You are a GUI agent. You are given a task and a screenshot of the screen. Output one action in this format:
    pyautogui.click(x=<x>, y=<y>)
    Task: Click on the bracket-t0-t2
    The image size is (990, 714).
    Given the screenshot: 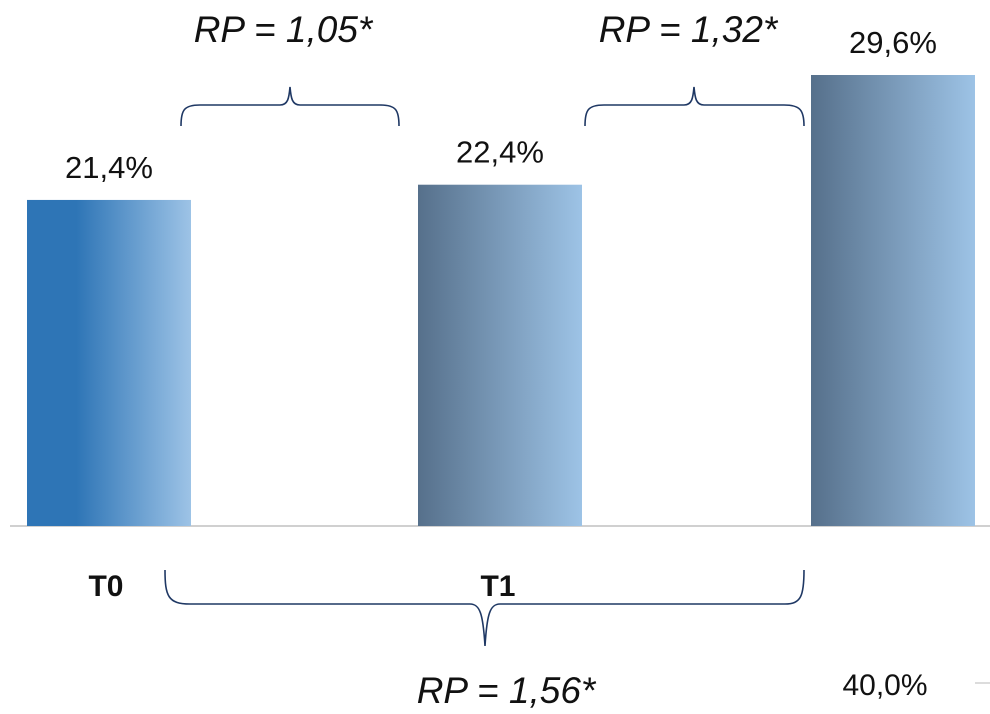 What is the action you would take?
    pyautogui.click(x=484, y=608)
    